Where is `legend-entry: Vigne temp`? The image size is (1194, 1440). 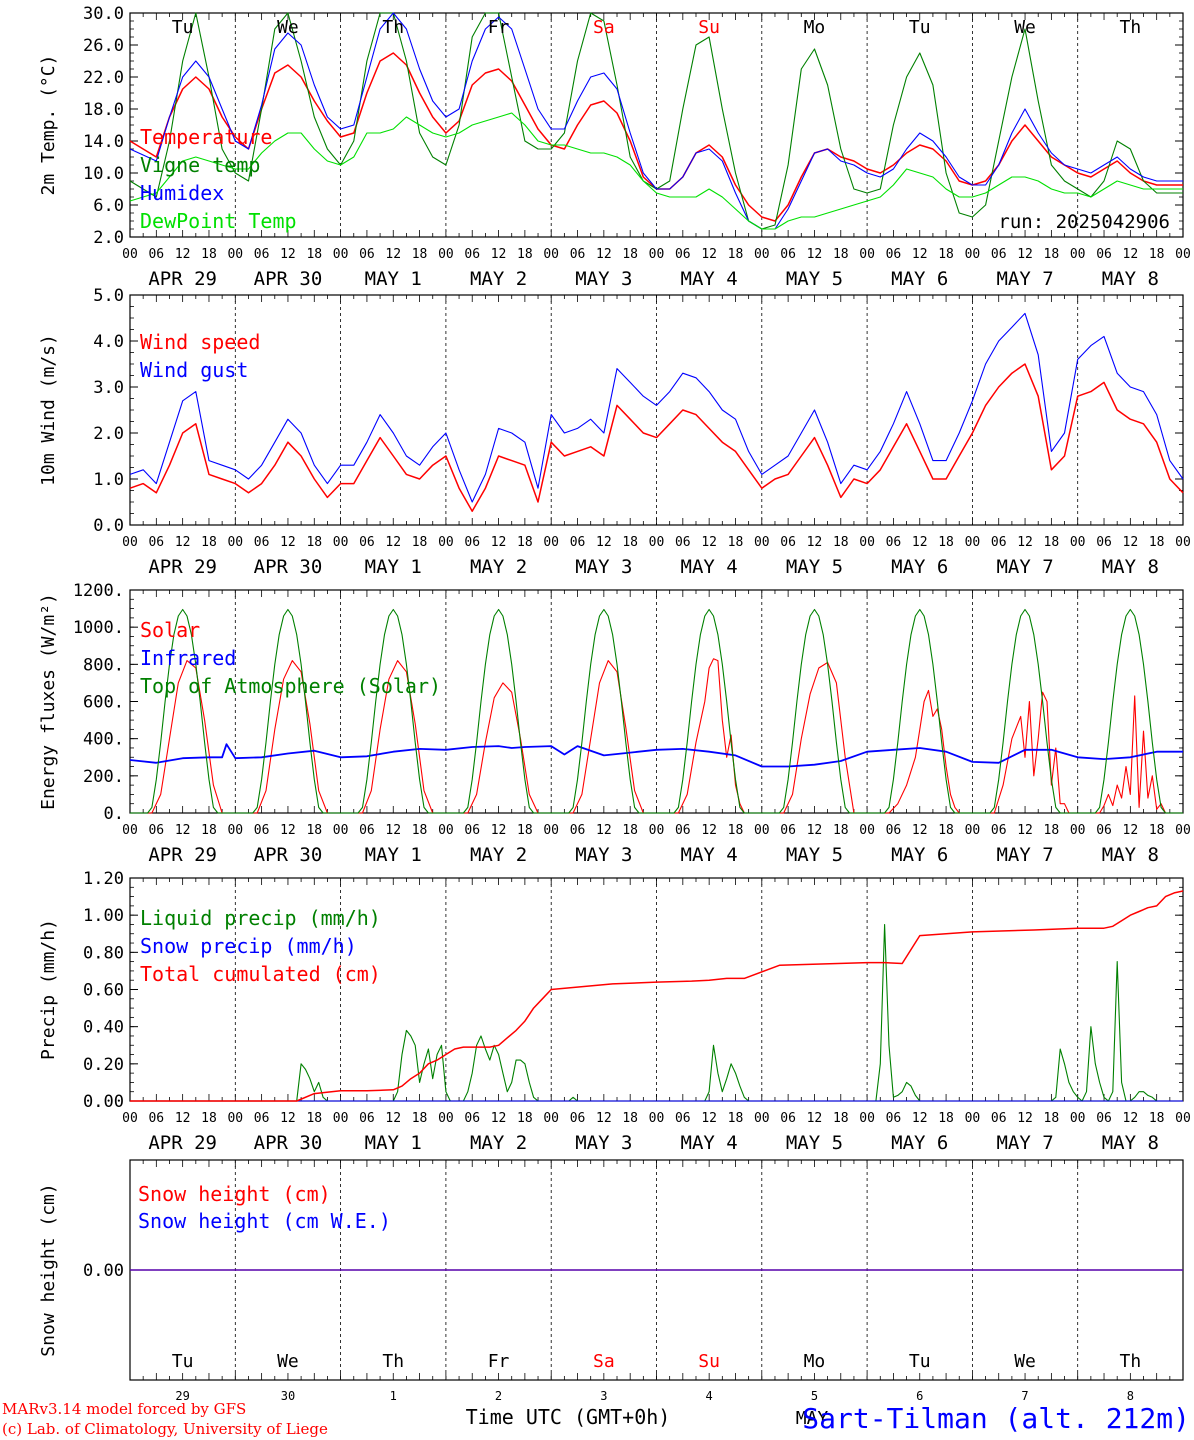 legend-entry: Vigne temp is located at coordinates (200, 165).